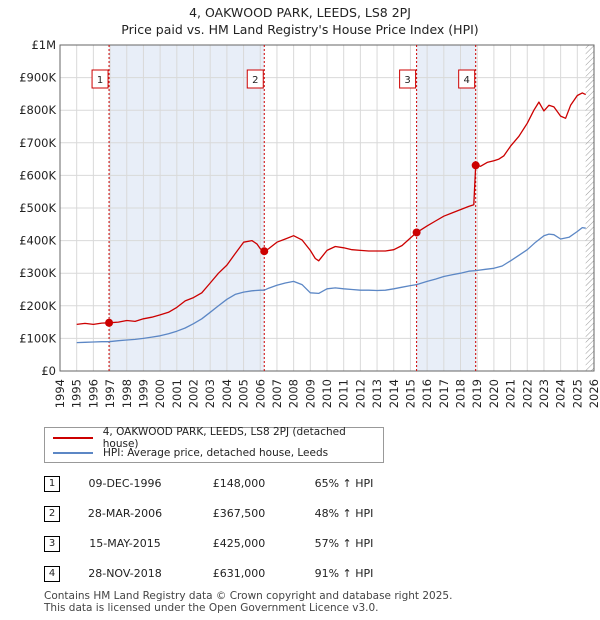  What do you see at coordinates (344, 513) in the screenshot?
I see `transaction-hpi-change: 48% ↑ HPI` at bounding box center [344, 513].